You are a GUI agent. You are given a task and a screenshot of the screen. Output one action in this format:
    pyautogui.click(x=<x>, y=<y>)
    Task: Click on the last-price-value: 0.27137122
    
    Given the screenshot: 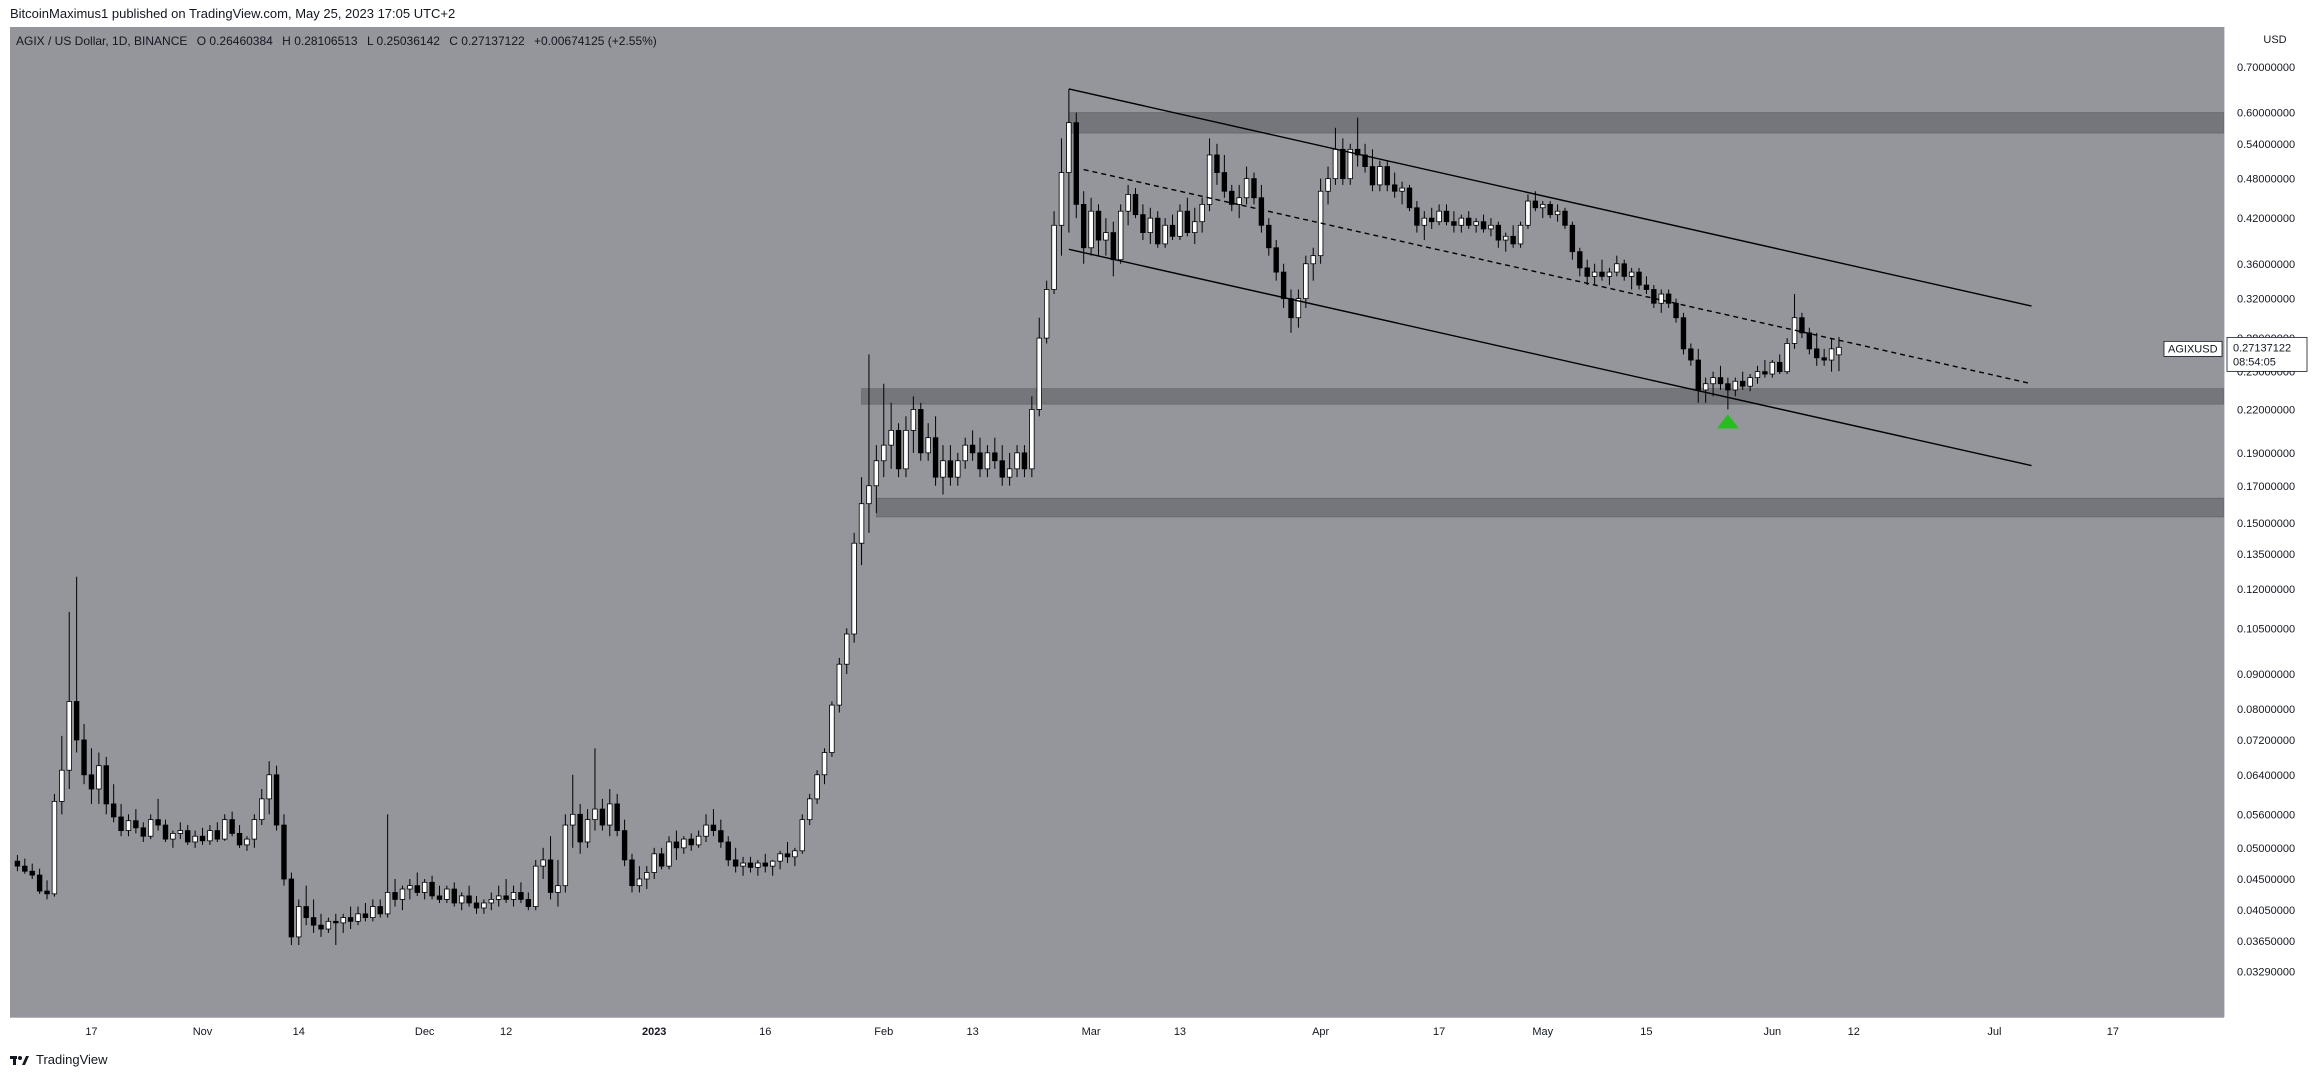 What is the action you would take?
    pyautogui.click(x=2262, y=348)
    